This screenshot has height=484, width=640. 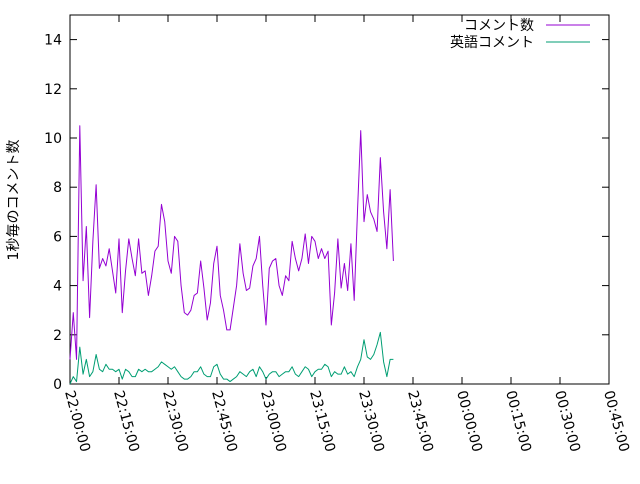 What do you see at coordinates (57, 237) in the screenshot?
I see `y-tick-label: 6` at bounding box center [57, 237].